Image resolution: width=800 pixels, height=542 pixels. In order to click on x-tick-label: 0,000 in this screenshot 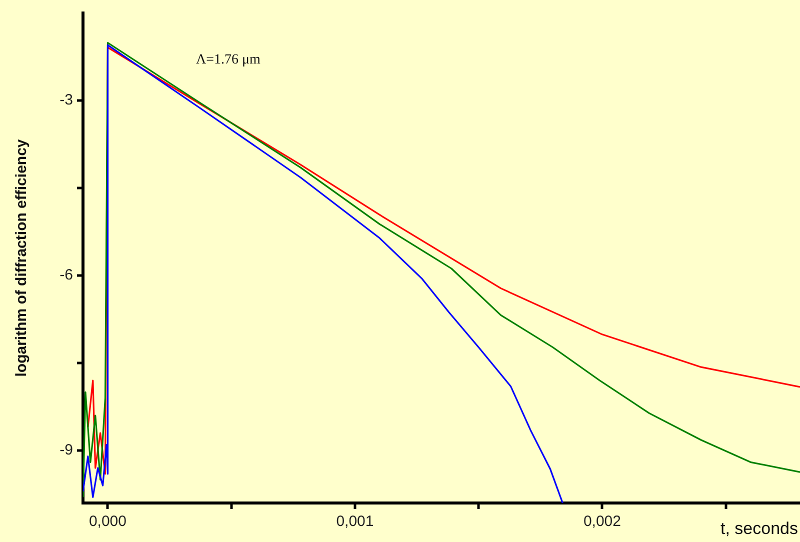, I will do `click(107, 521)`.